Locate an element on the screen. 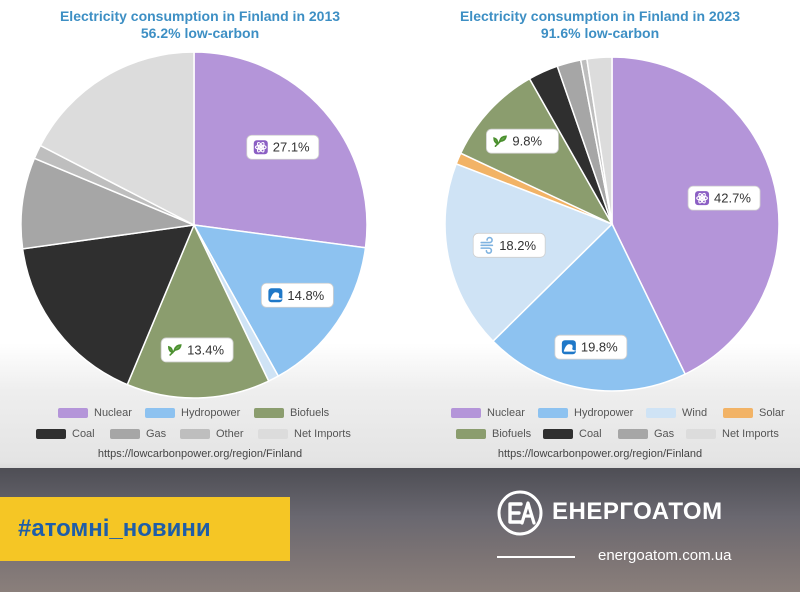 The height and width of the screenshot is (592, 800). hashtag-text: #атомні_новини is located at coordinates (114, 528).